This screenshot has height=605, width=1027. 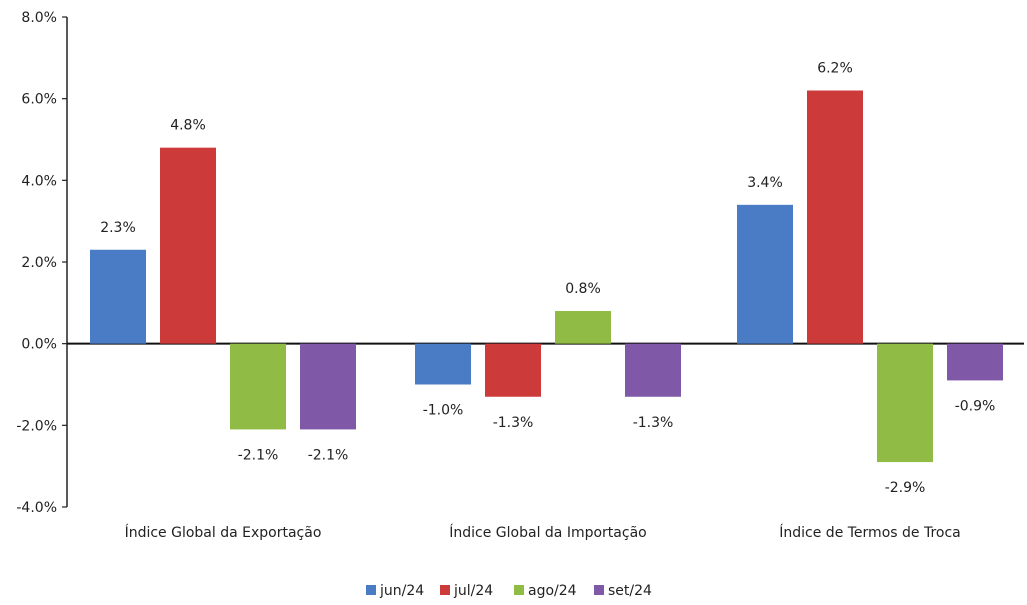 I want to click on legend-label: jun/24, so click(x=401, y=591).